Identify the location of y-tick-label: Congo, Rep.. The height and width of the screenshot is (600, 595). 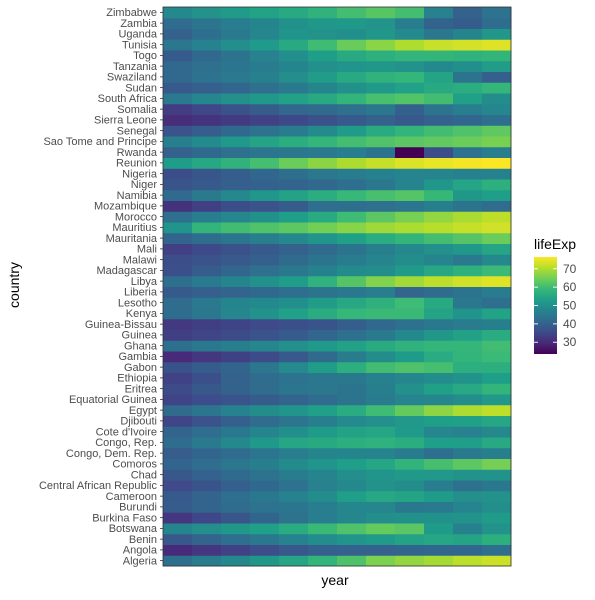
(126, 443).